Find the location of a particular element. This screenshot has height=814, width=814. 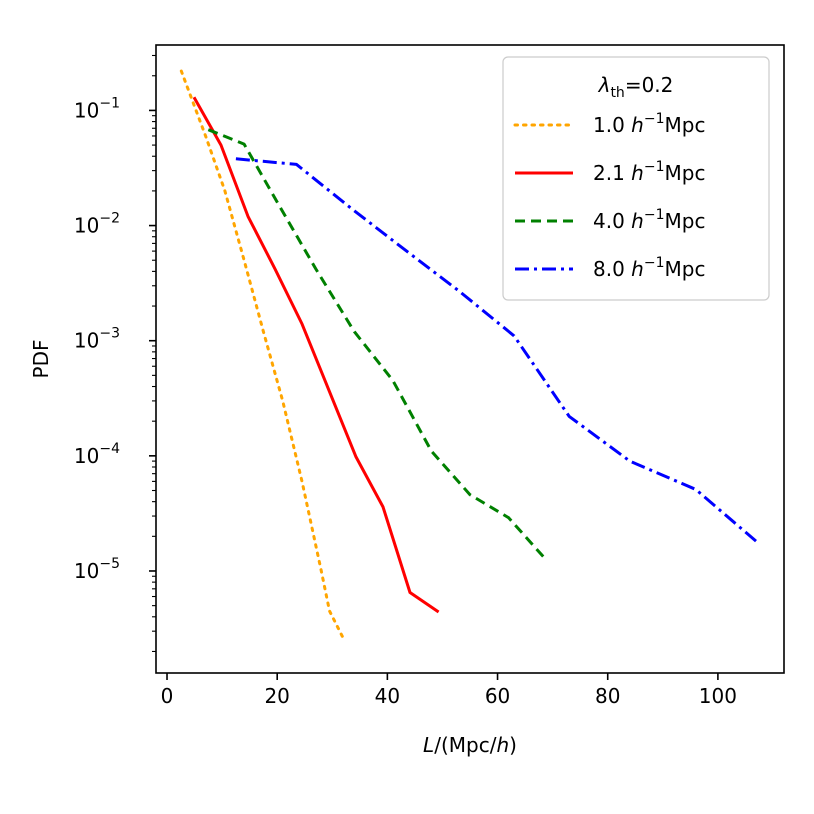

legend-title-value: =0.2 is located at coordinates (649, 85).